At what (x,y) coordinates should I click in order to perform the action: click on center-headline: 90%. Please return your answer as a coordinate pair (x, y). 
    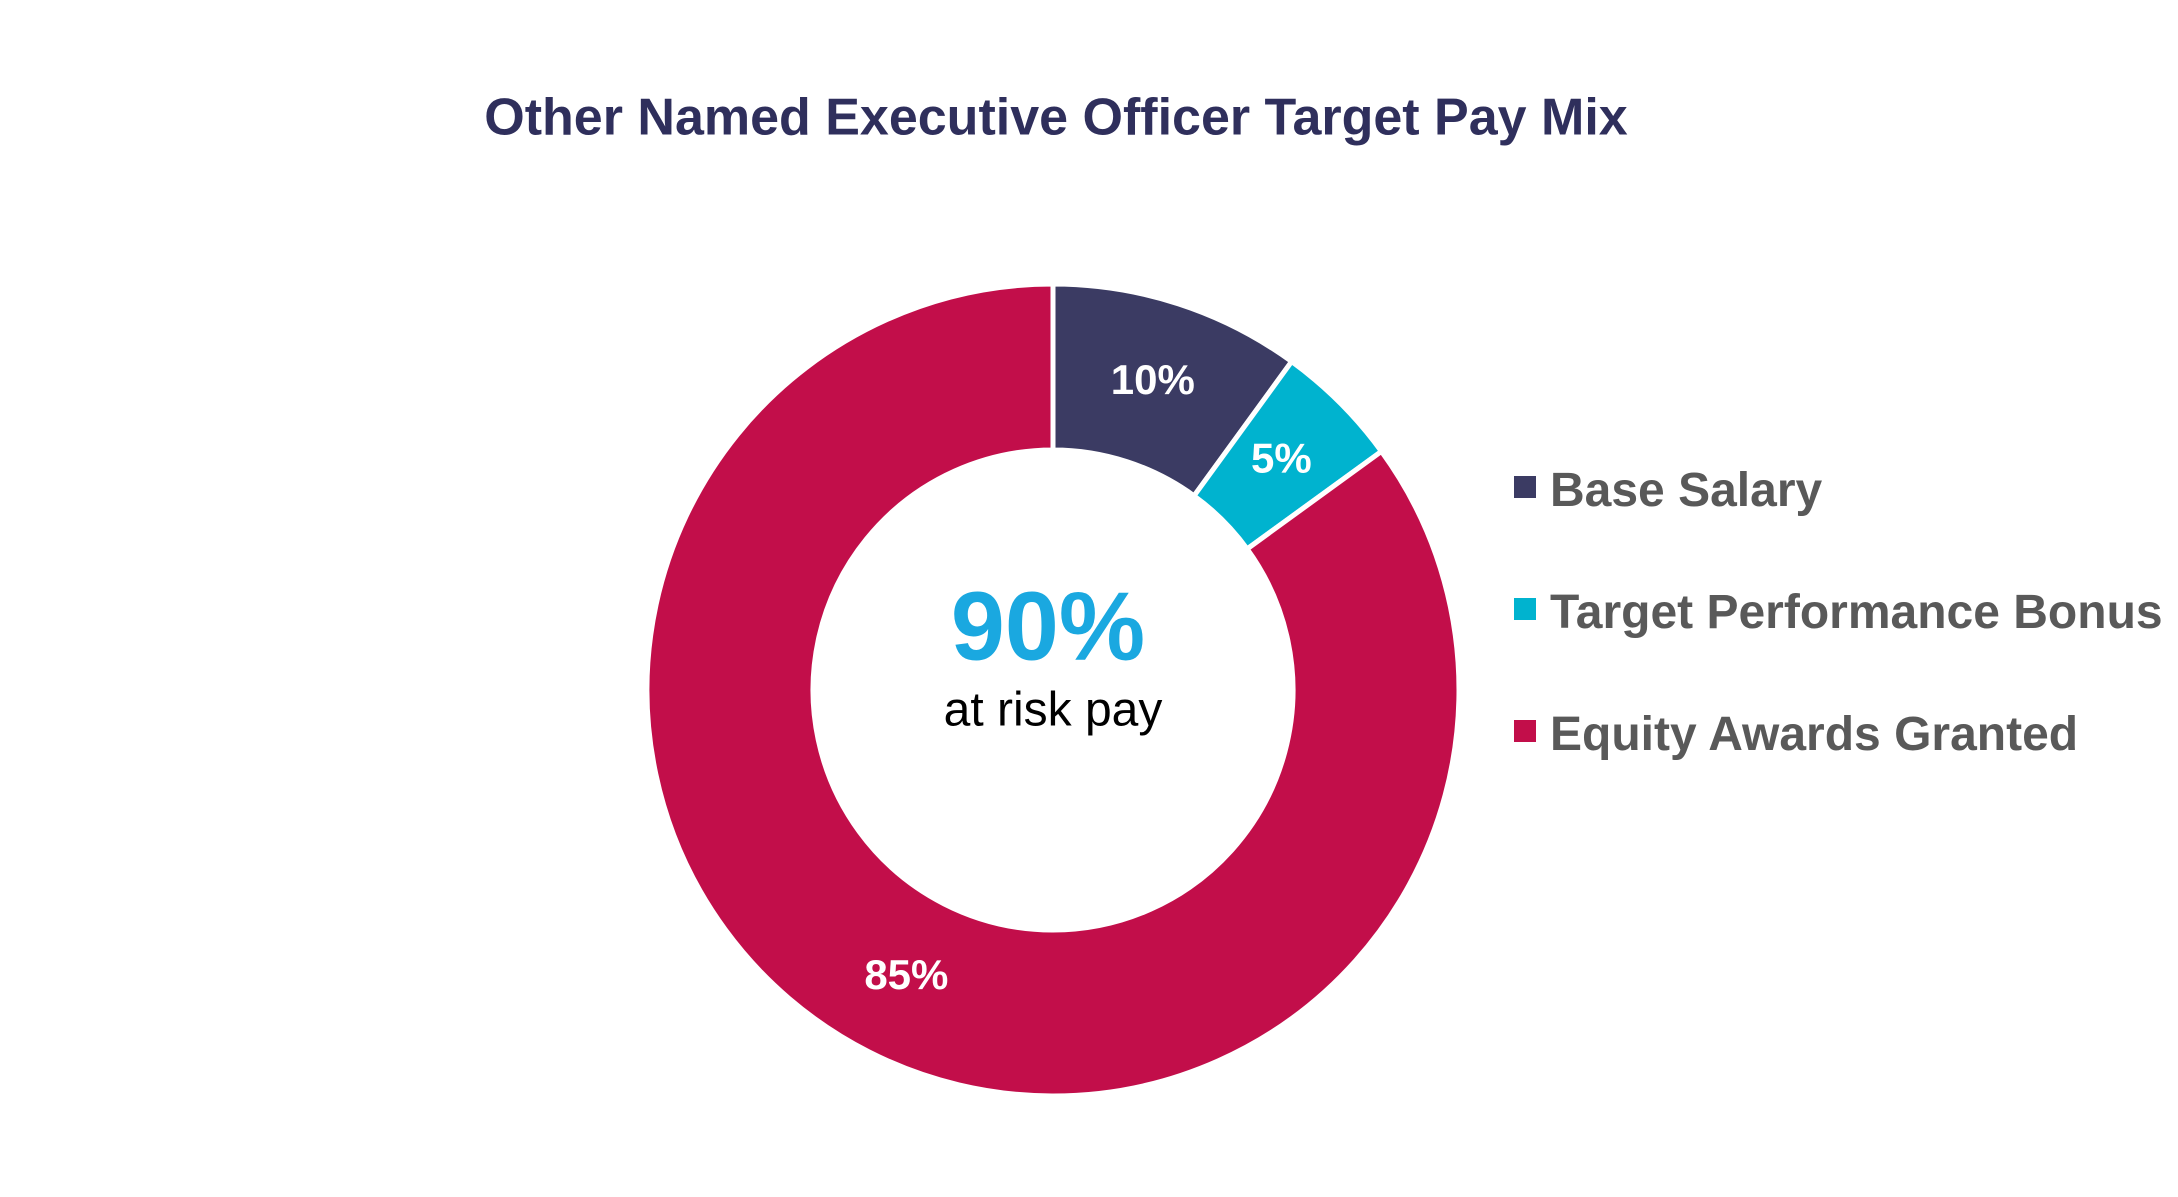
    Looking at the image, I should click on (1048, 626).